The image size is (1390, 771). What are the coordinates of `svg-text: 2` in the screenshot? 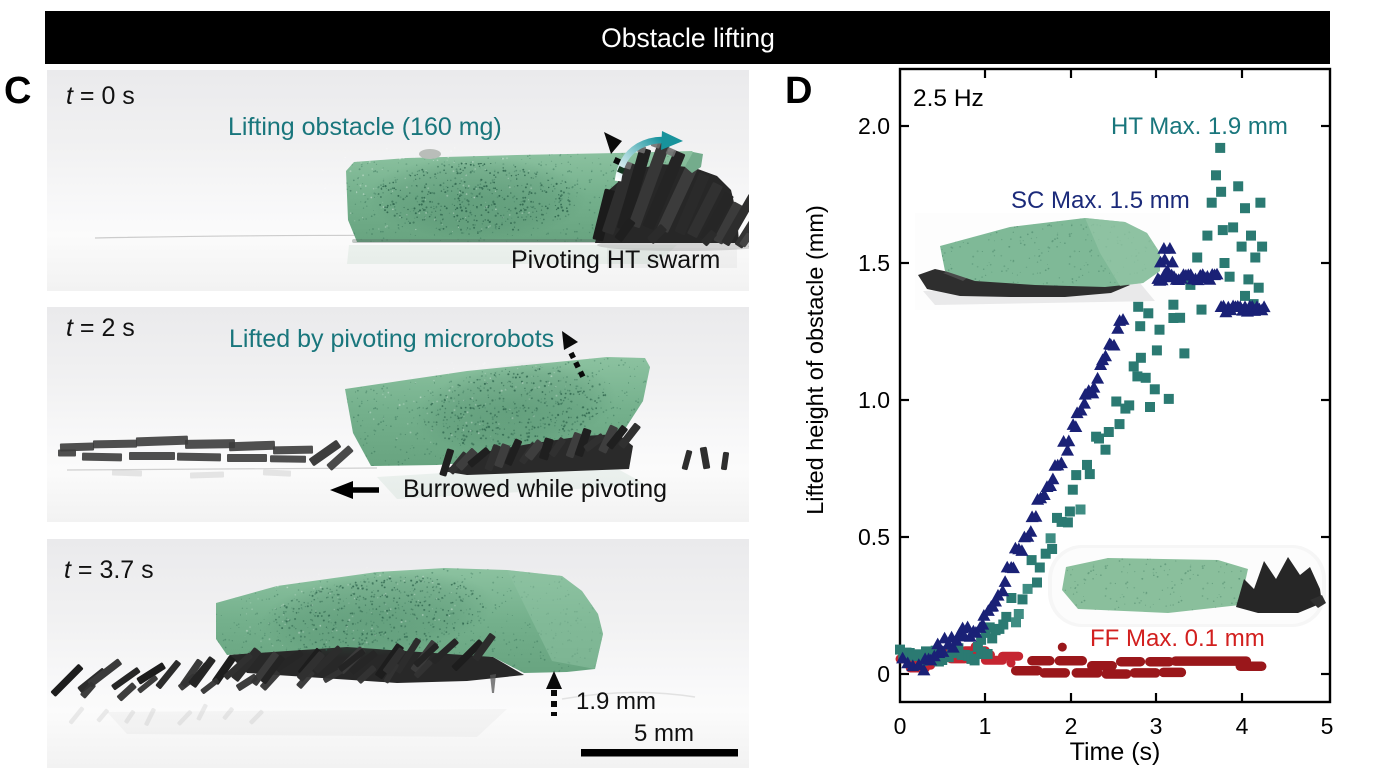 It's located at (1071, 726).